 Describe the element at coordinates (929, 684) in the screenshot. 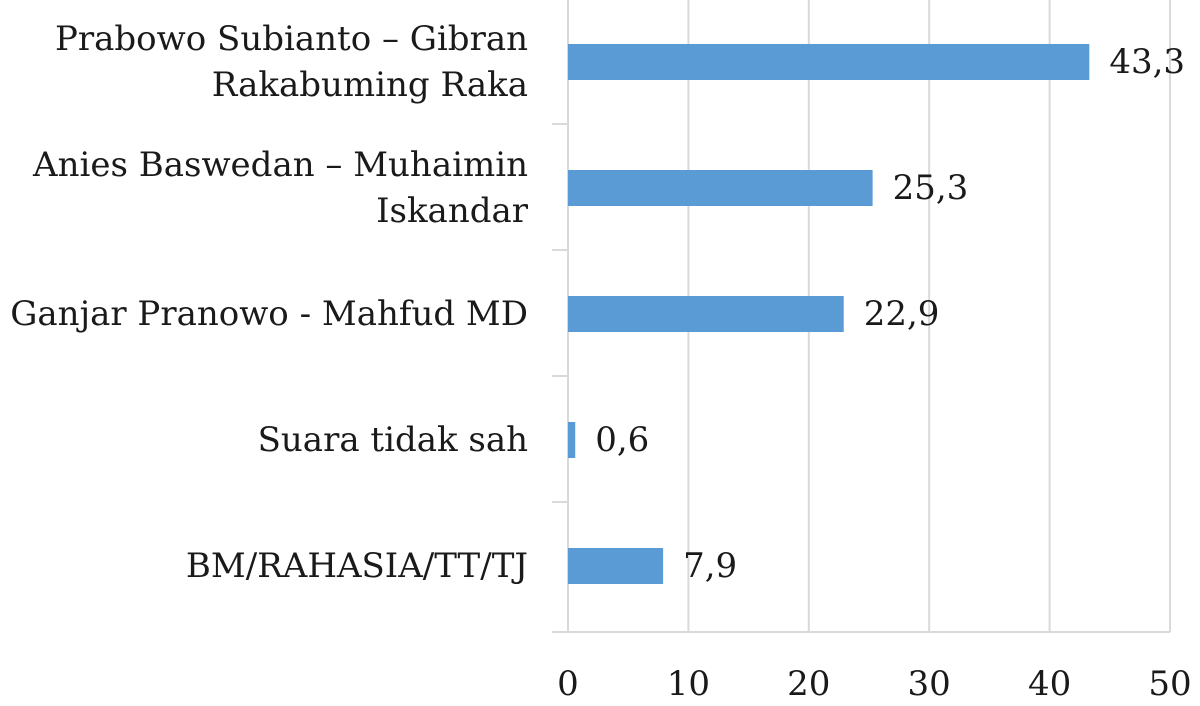

I see `x-tick-label: 30` at that location.